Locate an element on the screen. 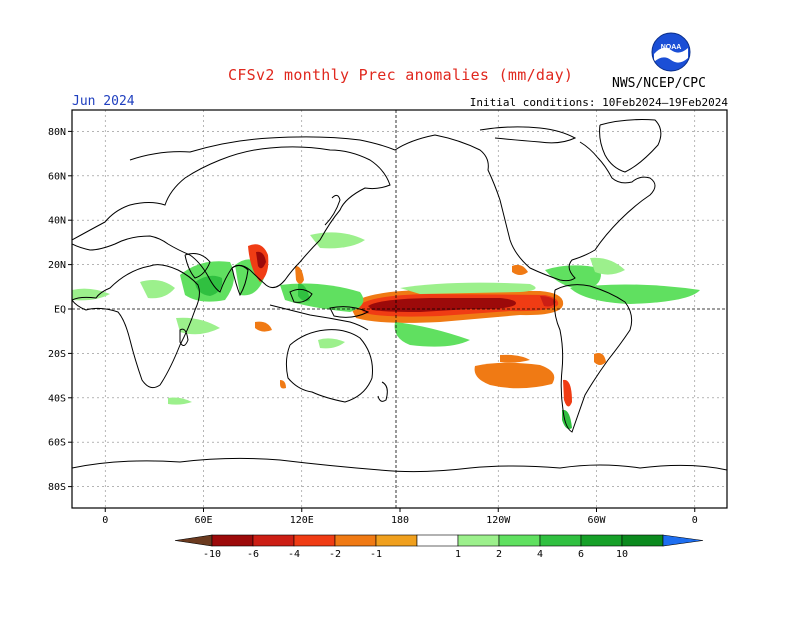  lat-tick-label: 40S is located at coordinates (57, 398).